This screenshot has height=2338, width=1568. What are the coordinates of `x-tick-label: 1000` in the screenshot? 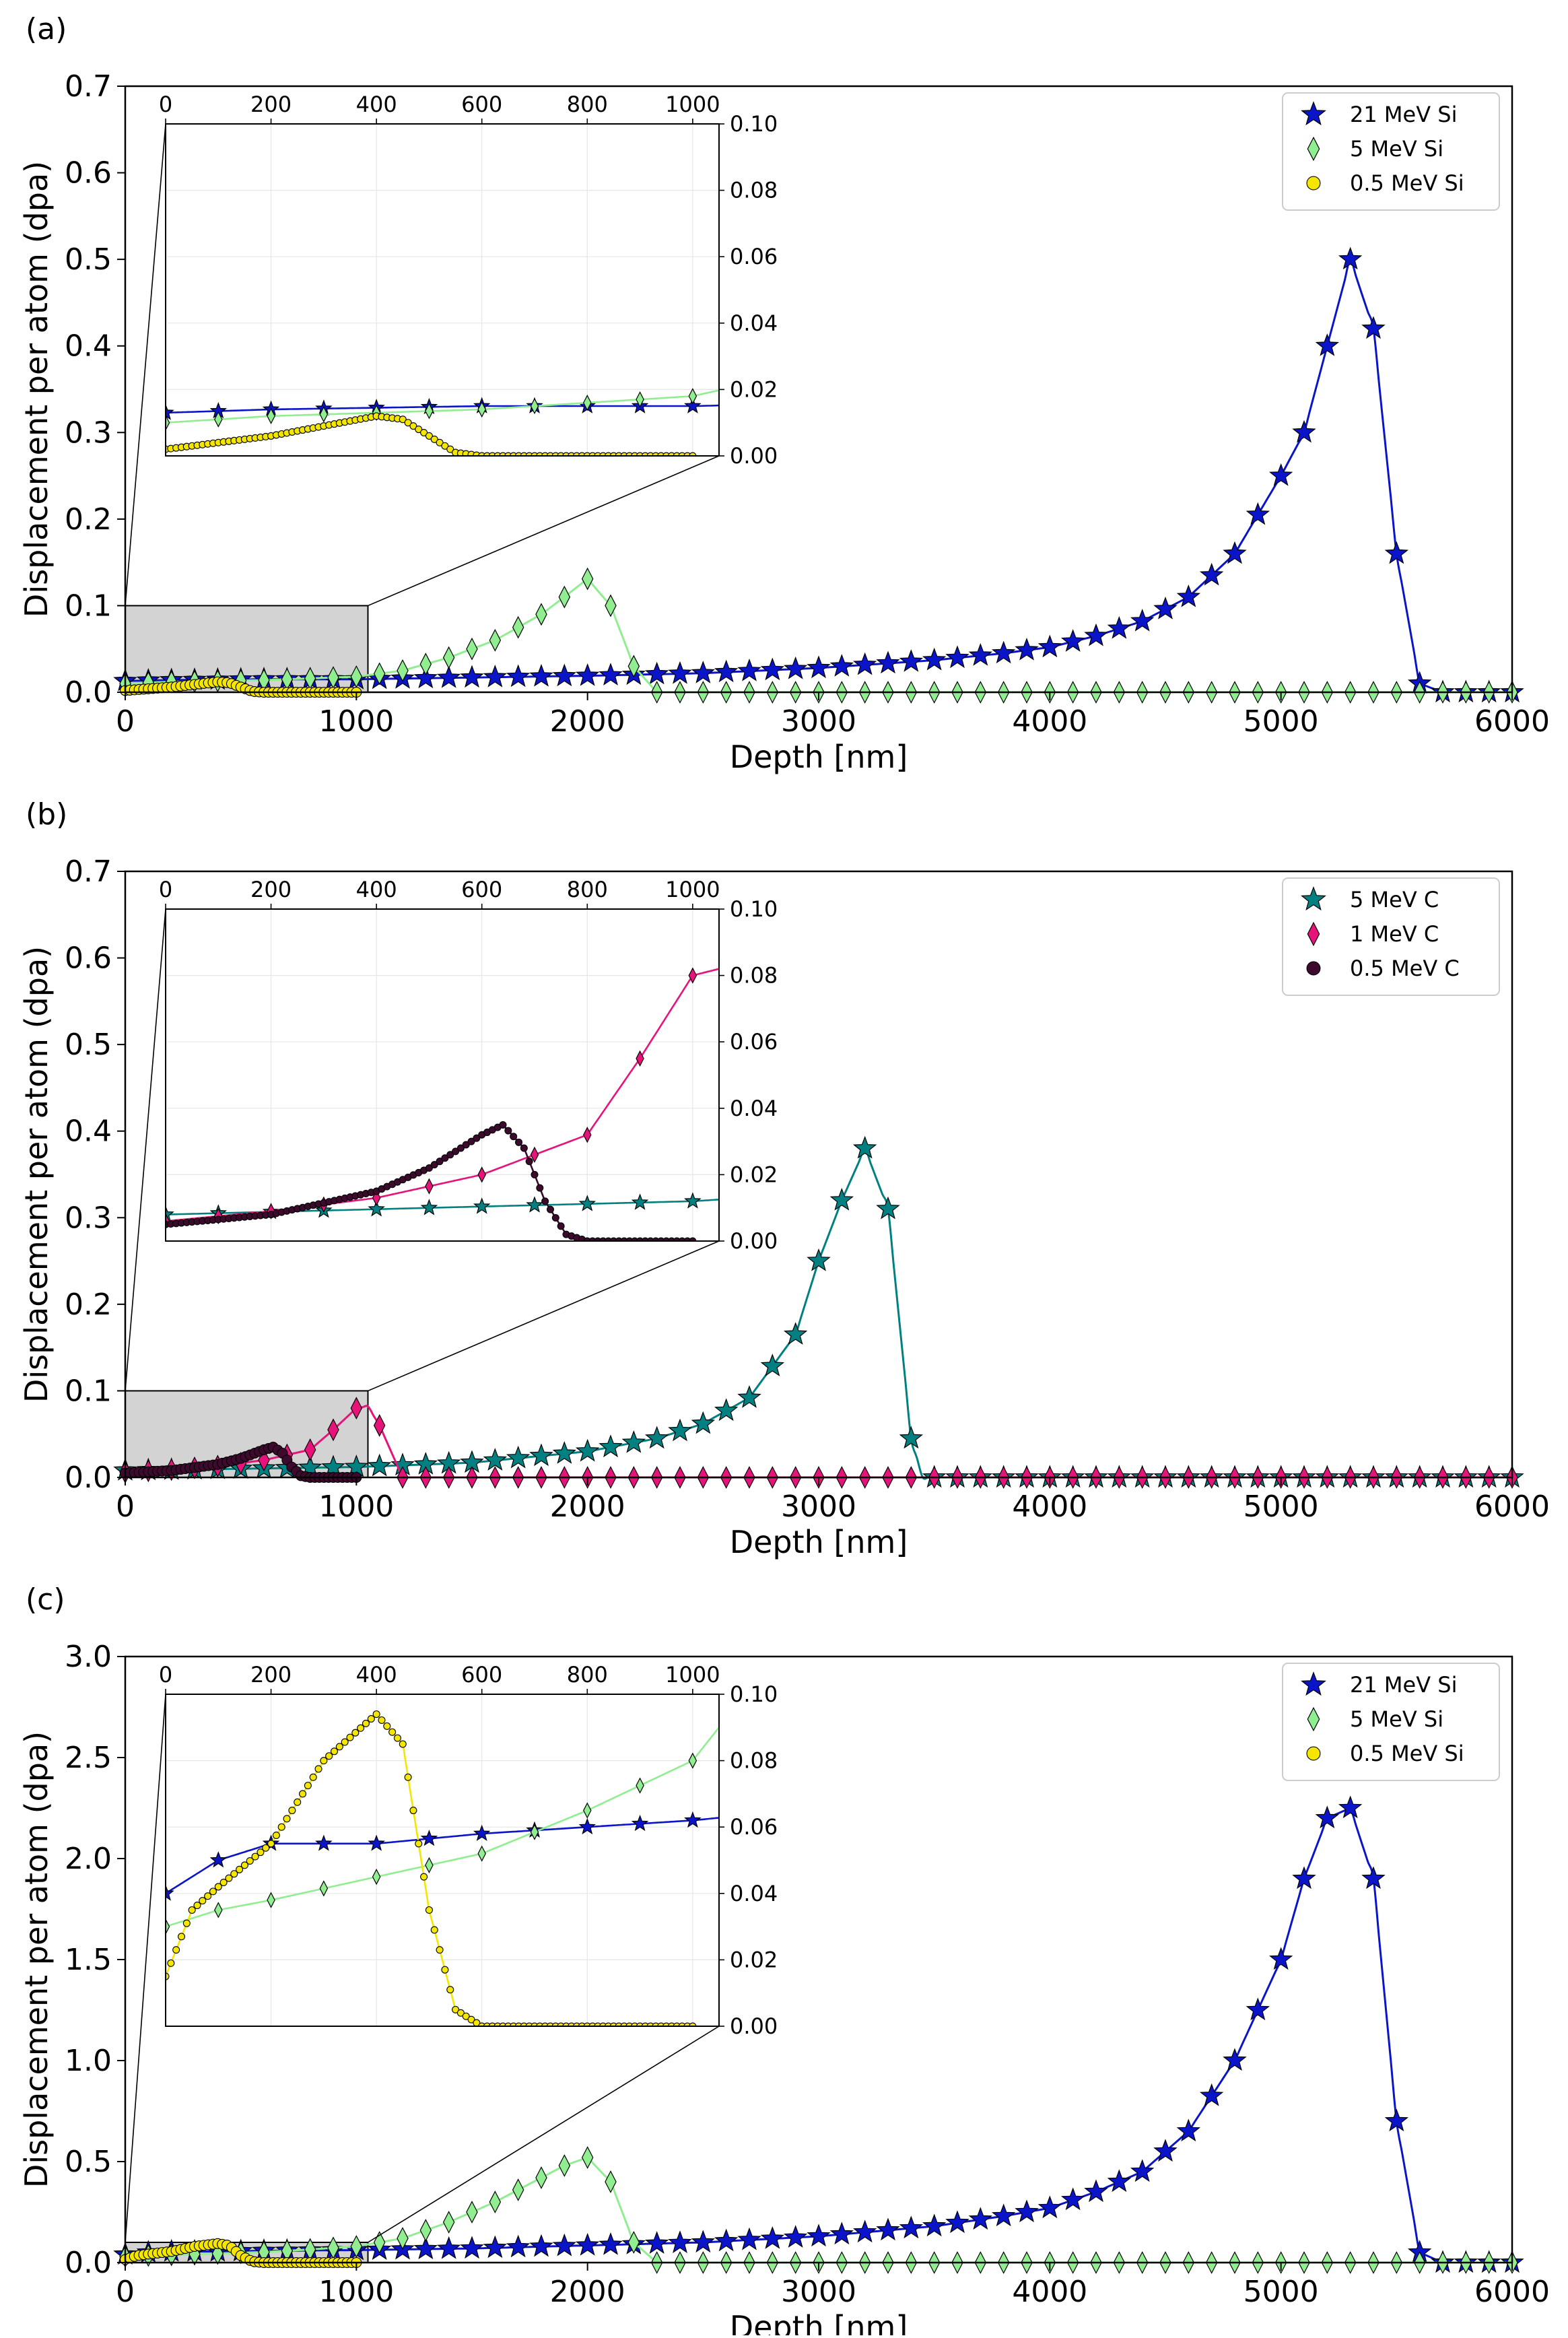 It's located at (356, 721).